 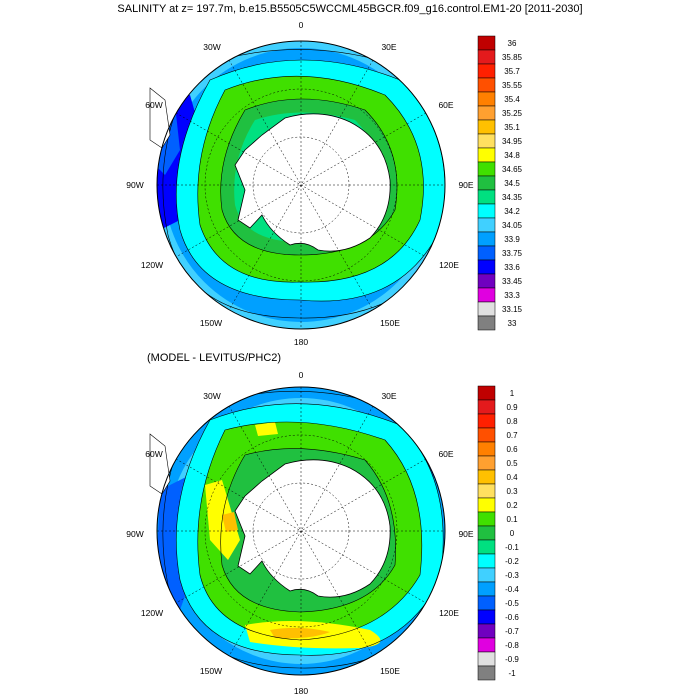 I want to click on bottom-colorbar-label: 0.9, so click(x=512, y=407).